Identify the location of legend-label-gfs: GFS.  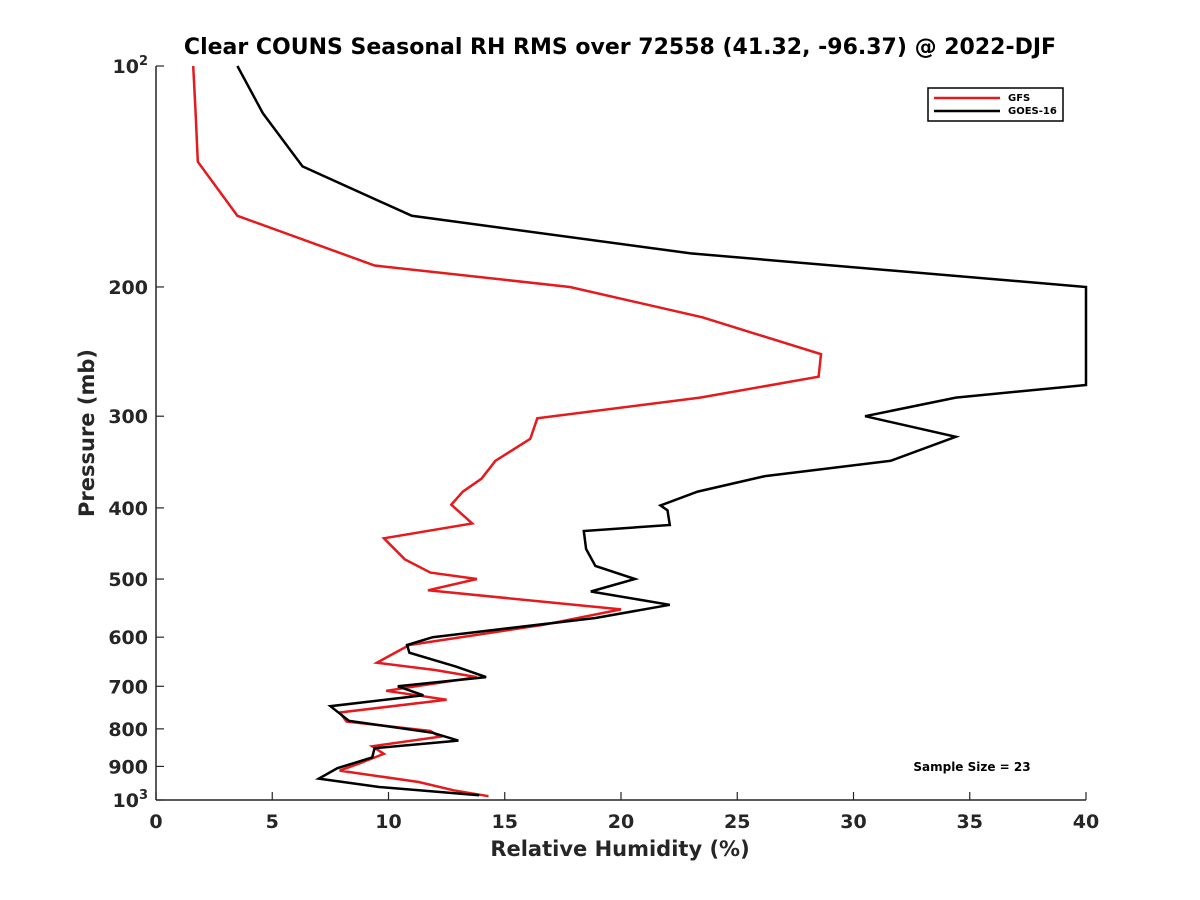
(1019, 98).